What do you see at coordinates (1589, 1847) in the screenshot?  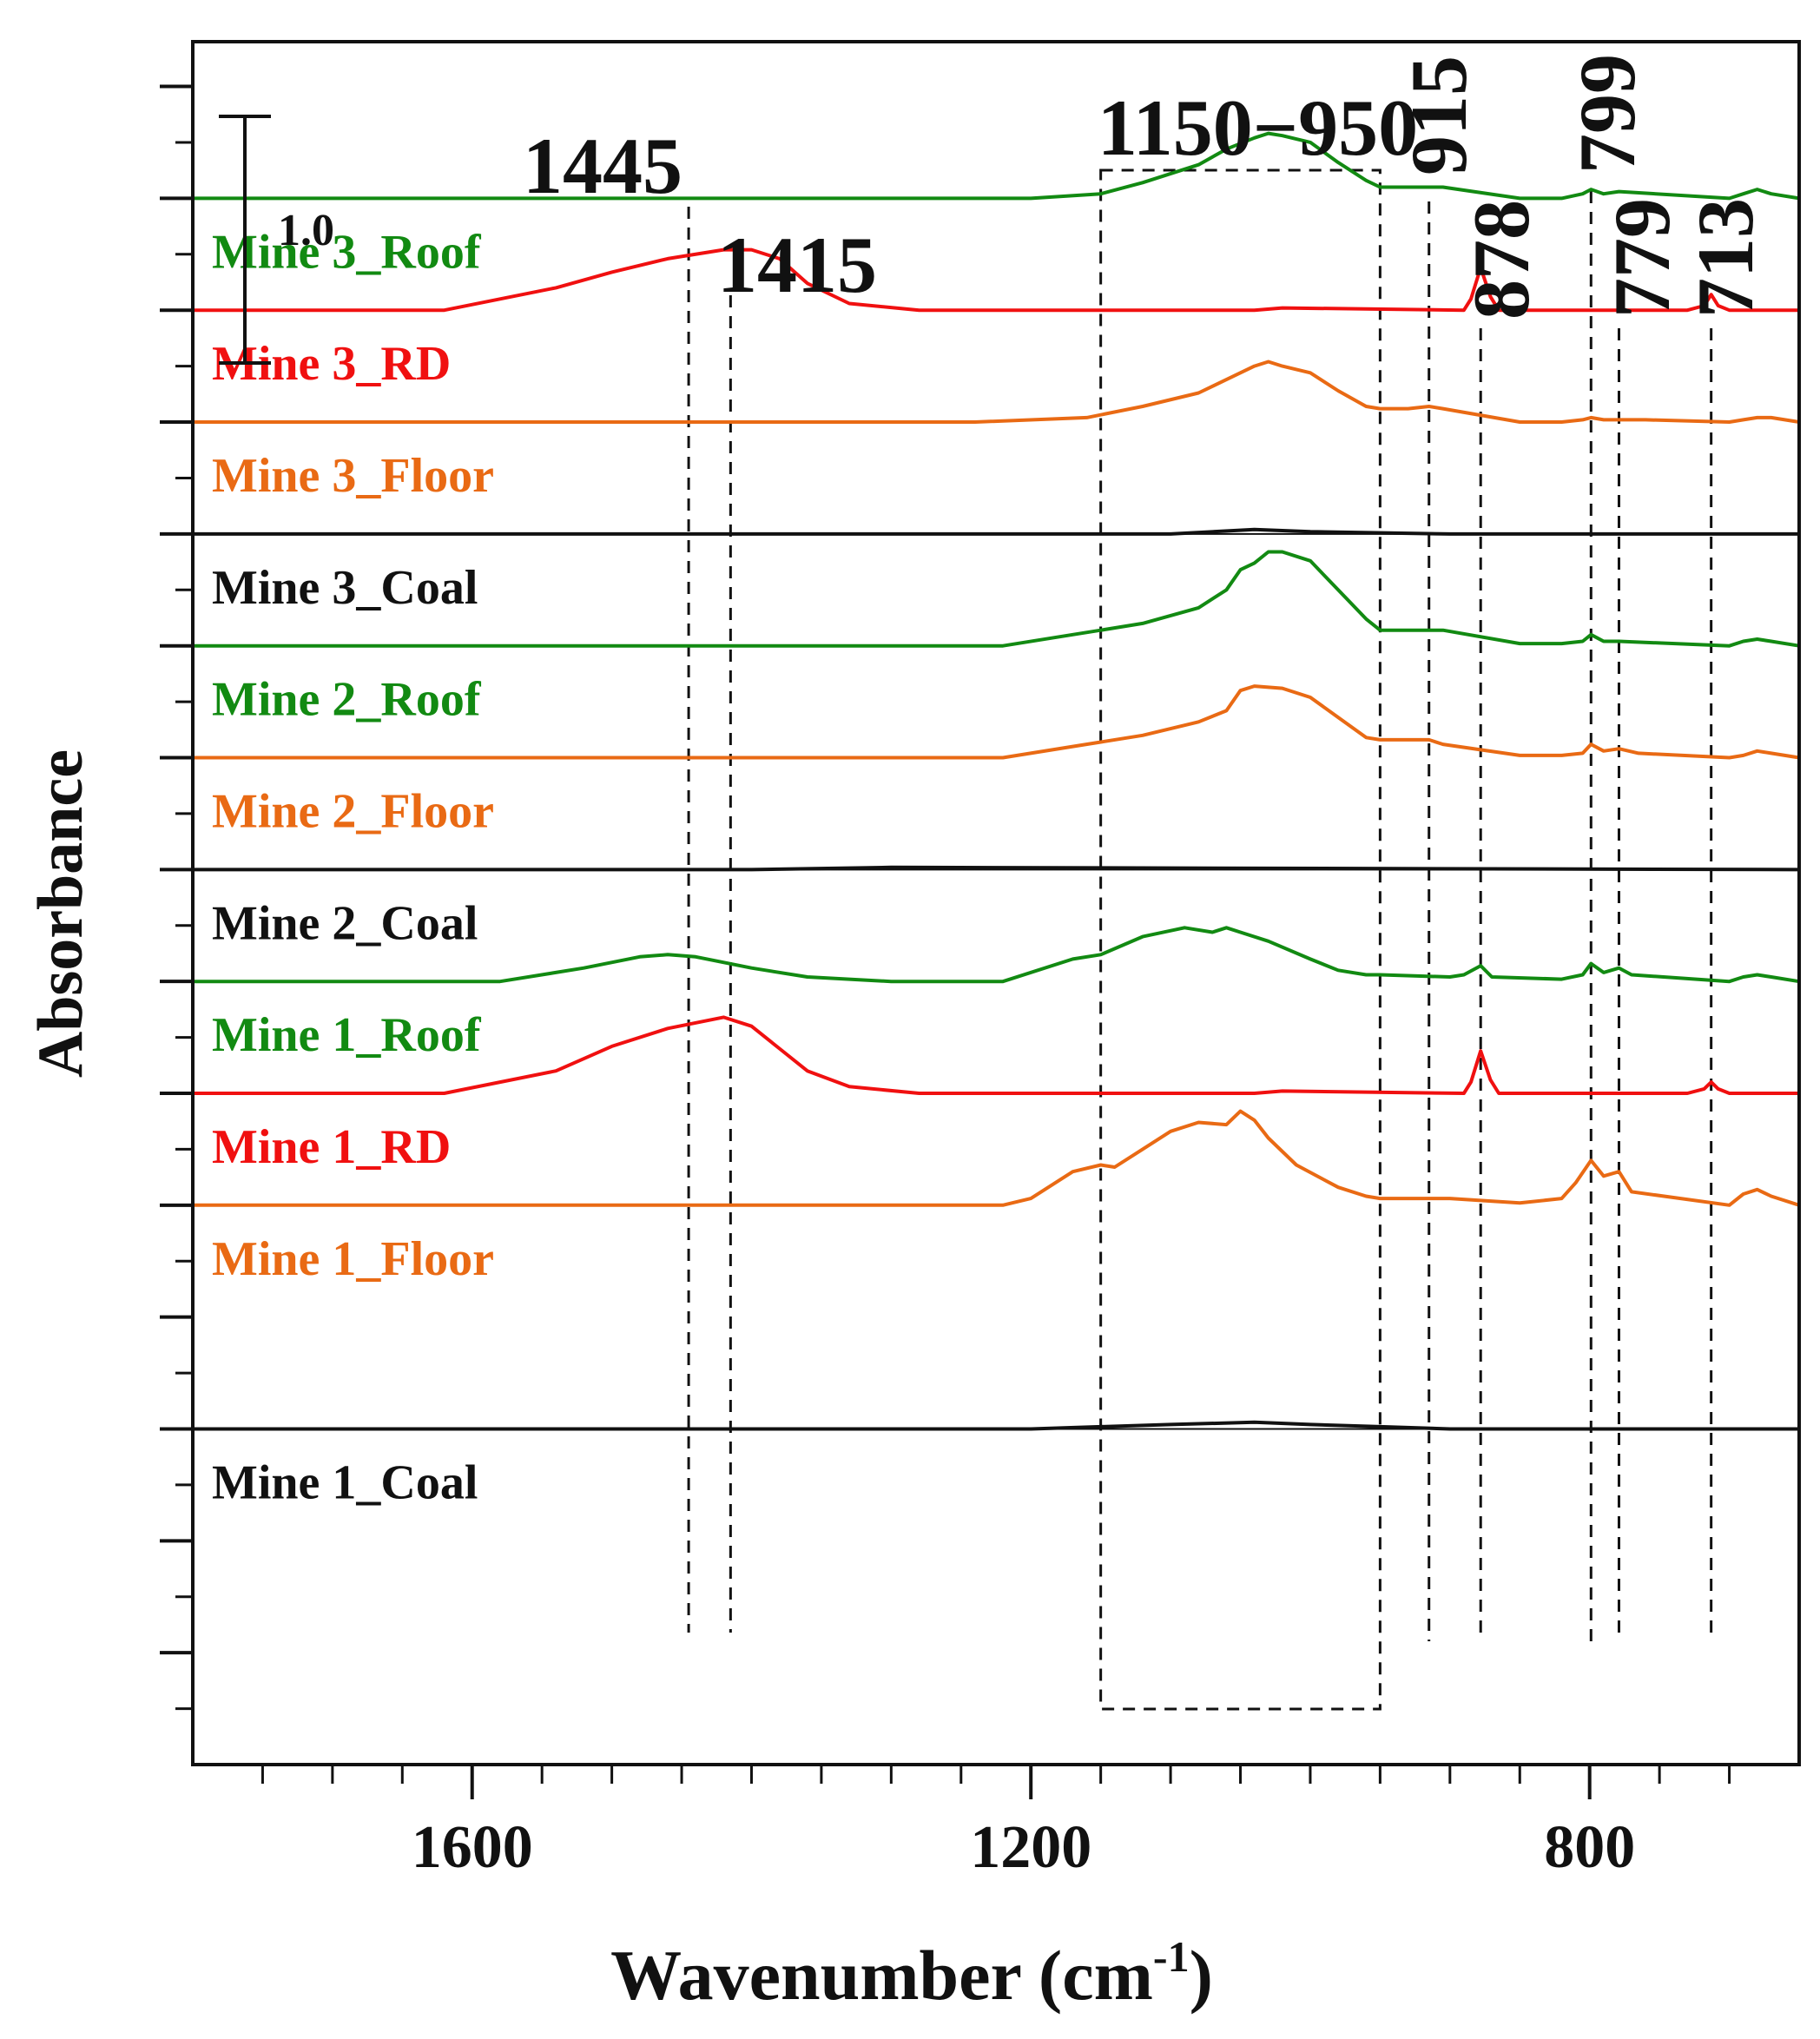 I see `x-tick-label-800: 800` at bounding box center [1589, 1847].